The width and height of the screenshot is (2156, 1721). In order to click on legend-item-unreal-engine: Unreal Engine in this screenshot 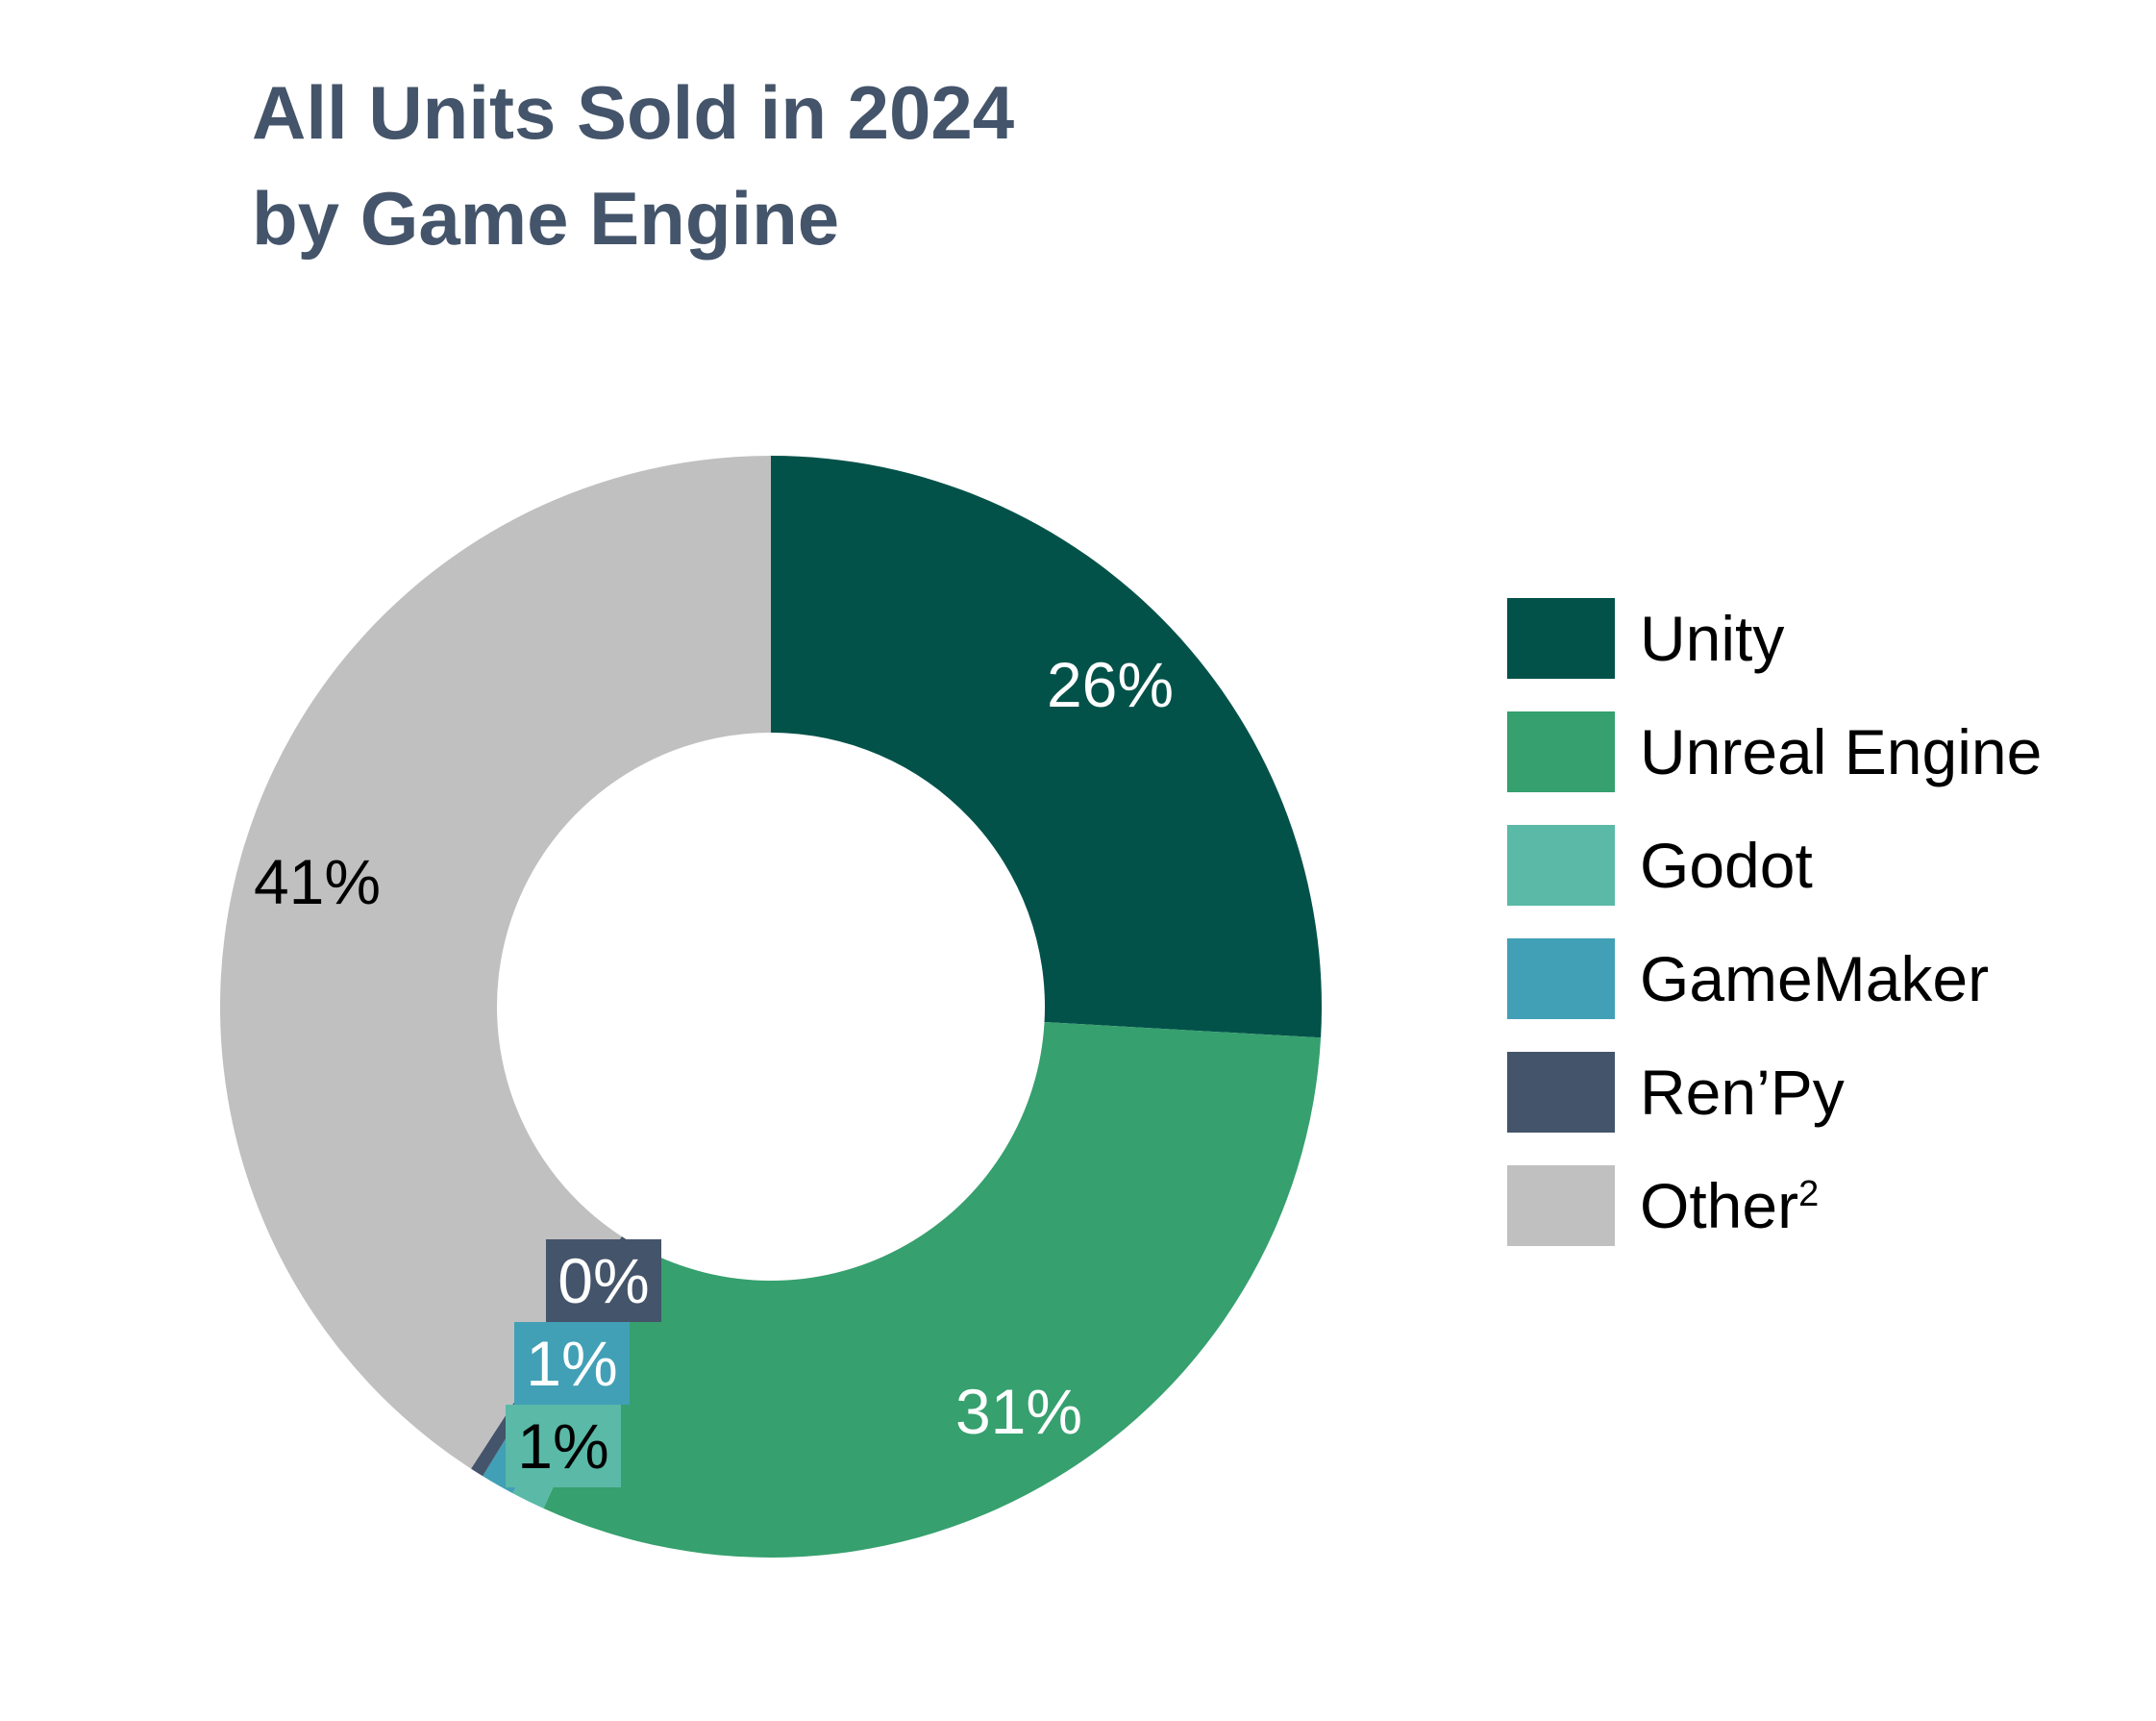, I will do `click(1774, 751)`.